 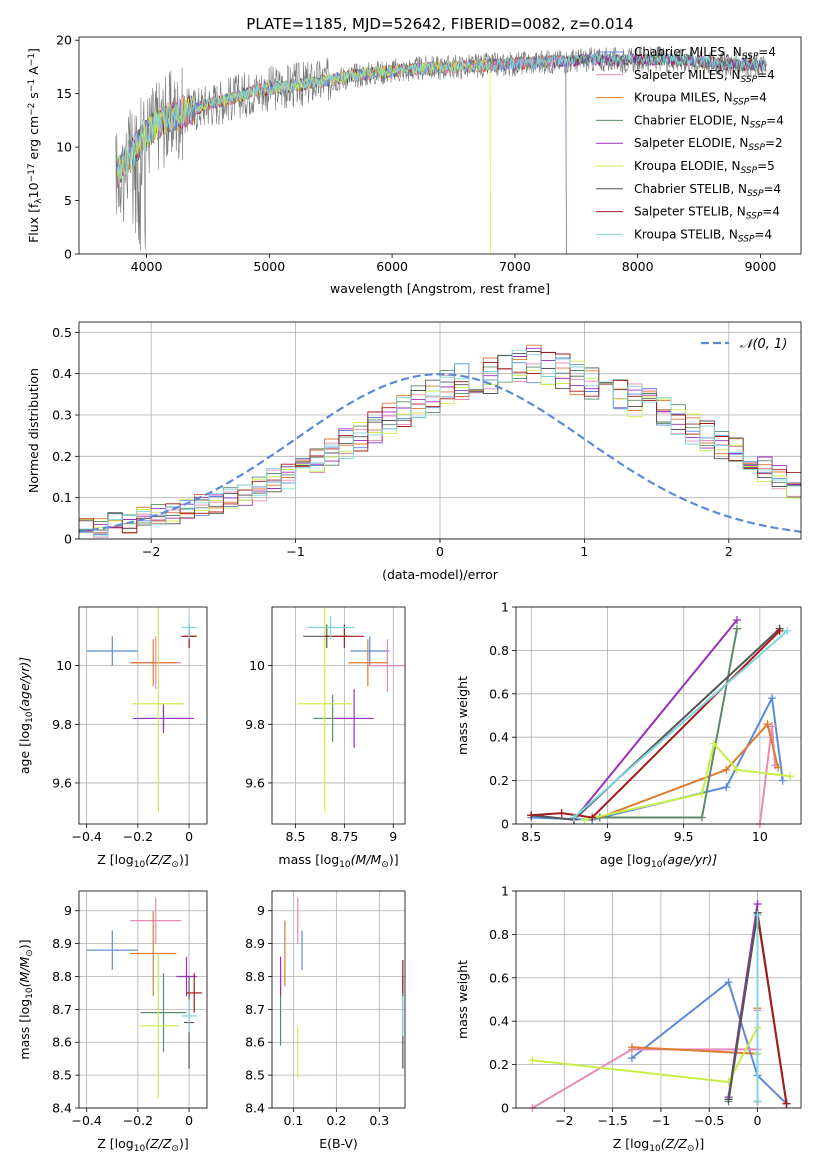 I want to click on weight-series-salpeter_stelib, so click(x=655, y=724).